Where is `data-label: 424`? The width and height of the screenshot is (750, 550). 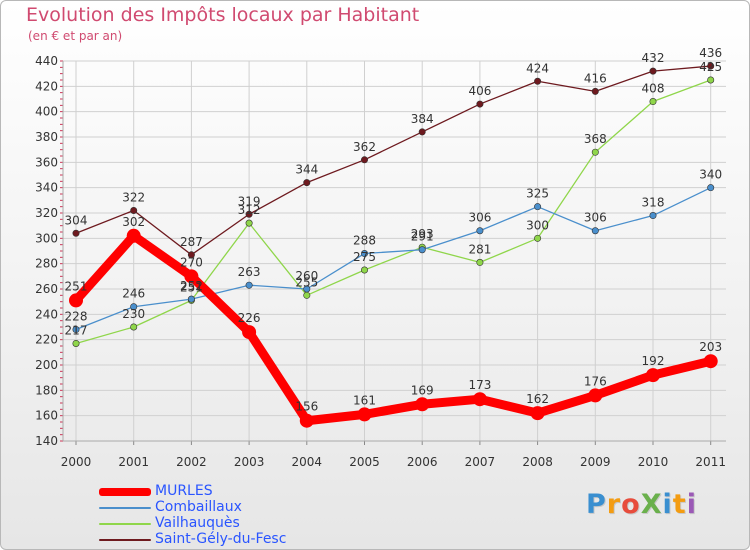 data-label: 424 is located at coordinates (537, 68).